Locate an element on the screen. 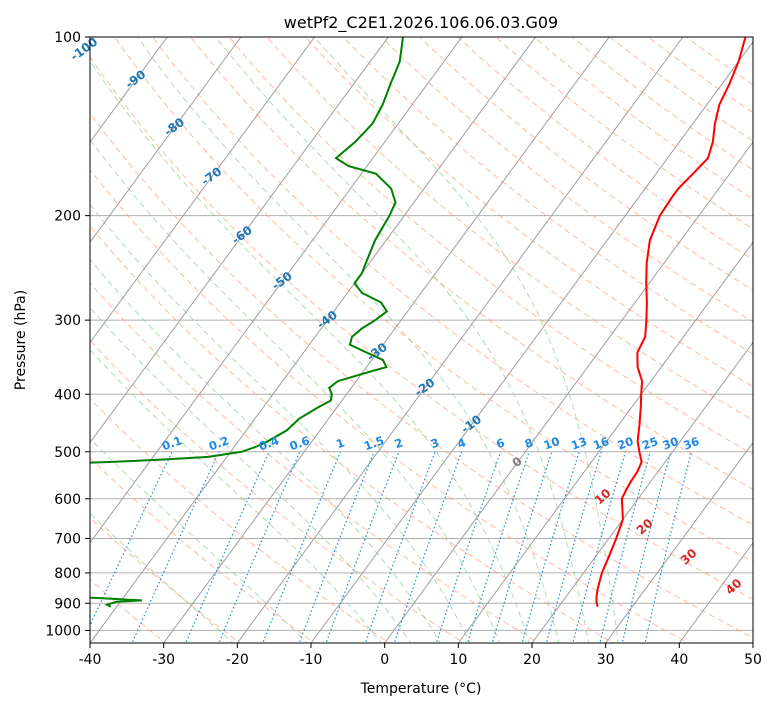 The width and height of the screenshot is (775, 708). x-tick-label: -40 is located at coordinates (90, 660).